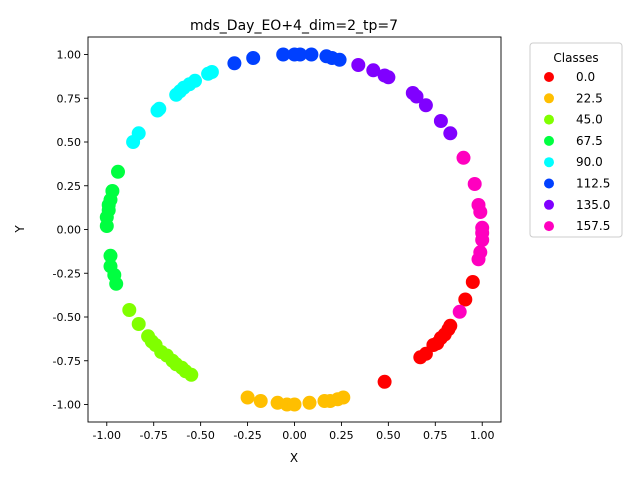 The image size is (640, 480). I want to click on y-axis-ticks: -1.00 -0.75 -0.50 -0.25 0.00 0.25 0.50 0.75 1.00, so click(70, 230).